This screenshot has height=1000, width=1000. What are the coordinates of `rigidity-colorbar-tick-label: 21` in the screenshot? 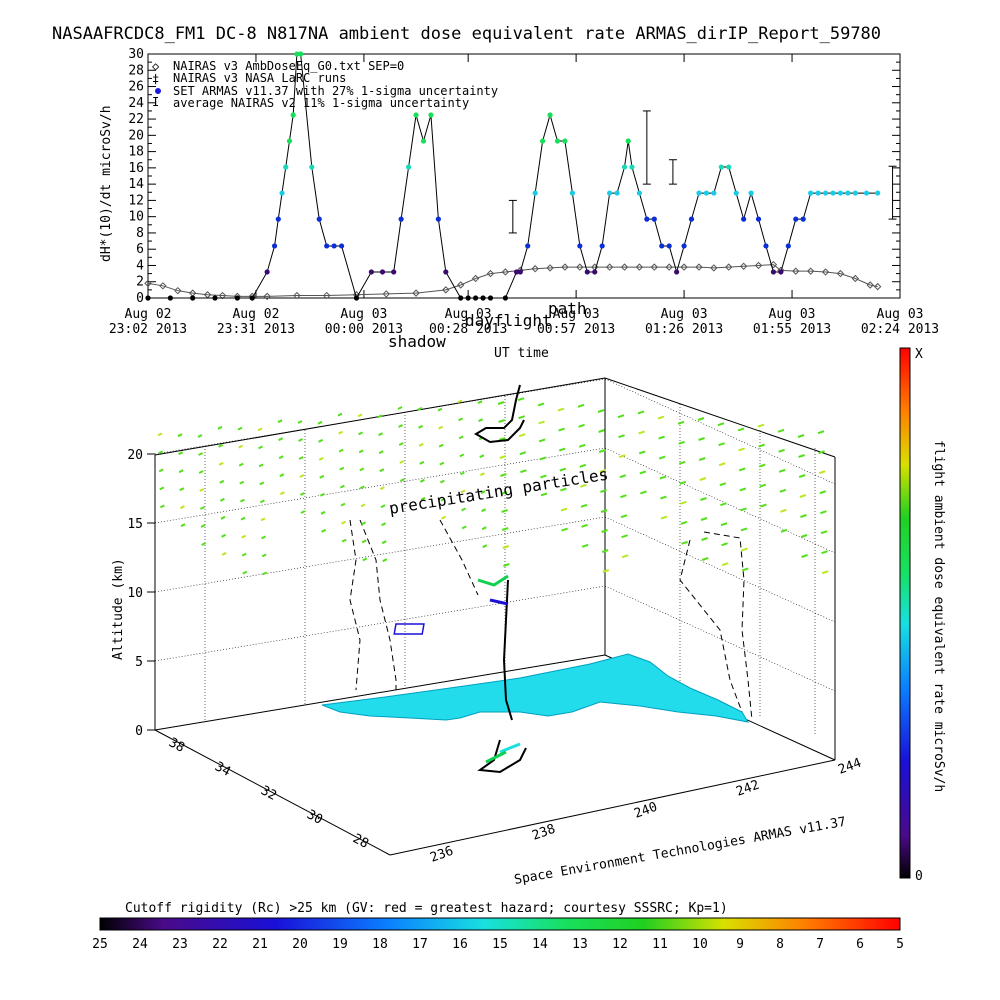 It's located at (260, 944).